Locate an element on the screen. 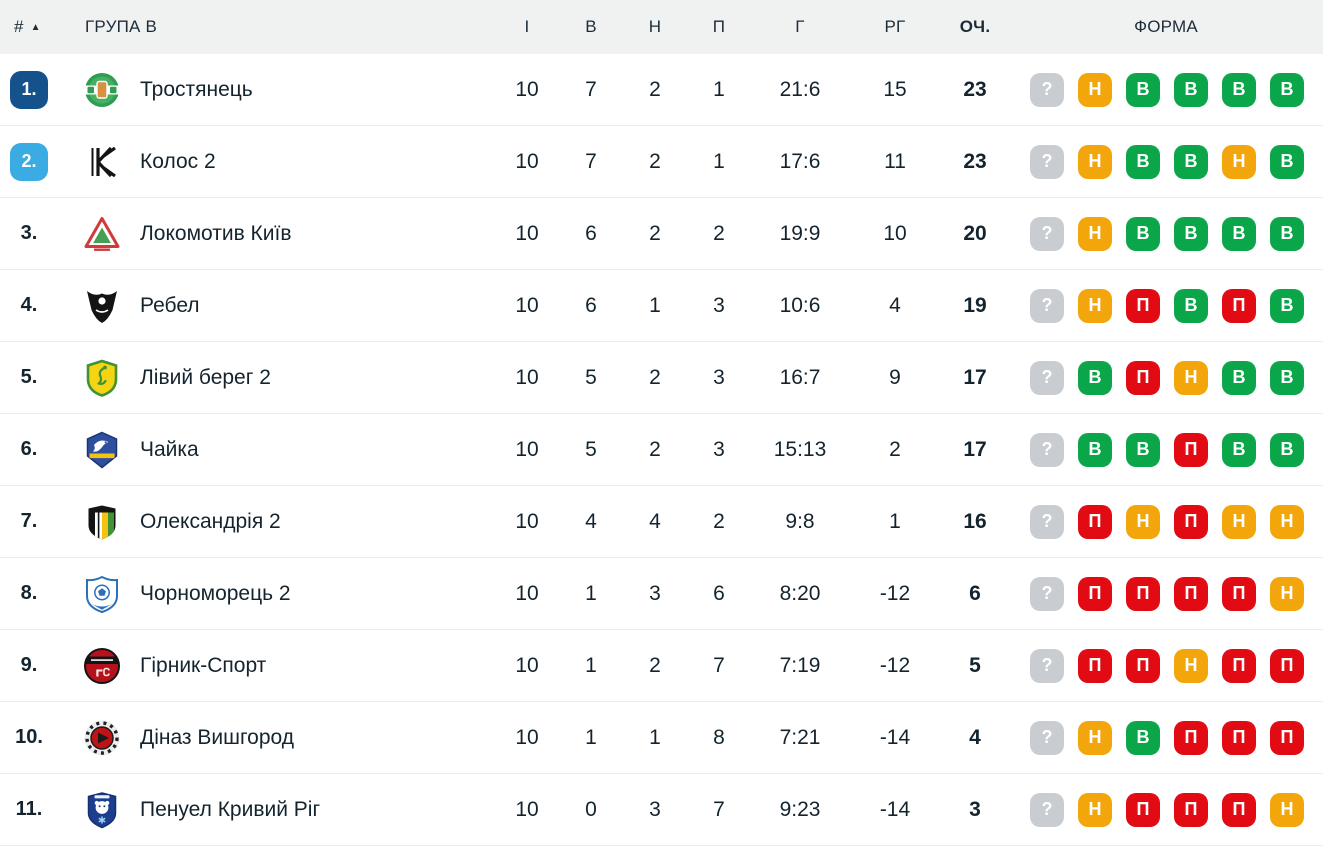 The height and width of the screenshot is (854, 1323). stat-played: 10 is located at coordinates (527, 161).